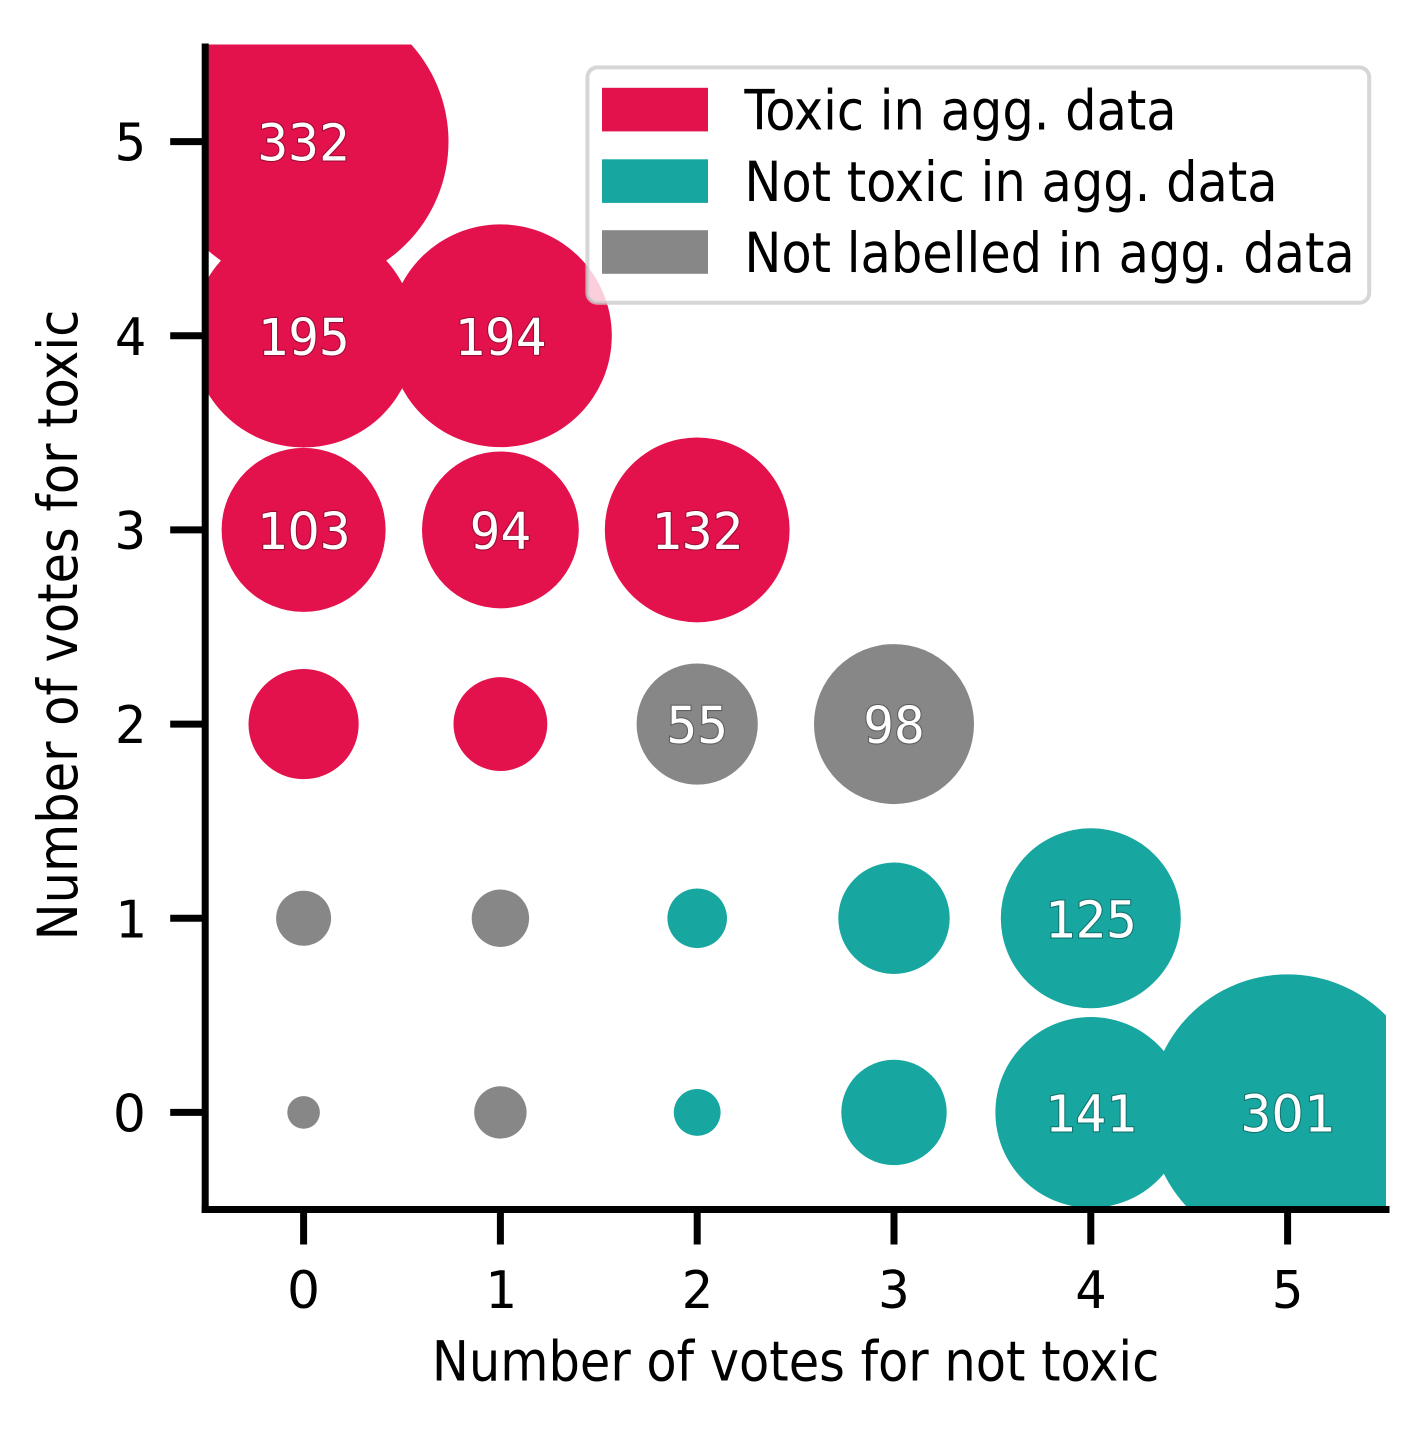 The height and width of the screenshot is (1435, 1428). I want to click on bubble-label-x0-y5: 332, so click(304, 144).